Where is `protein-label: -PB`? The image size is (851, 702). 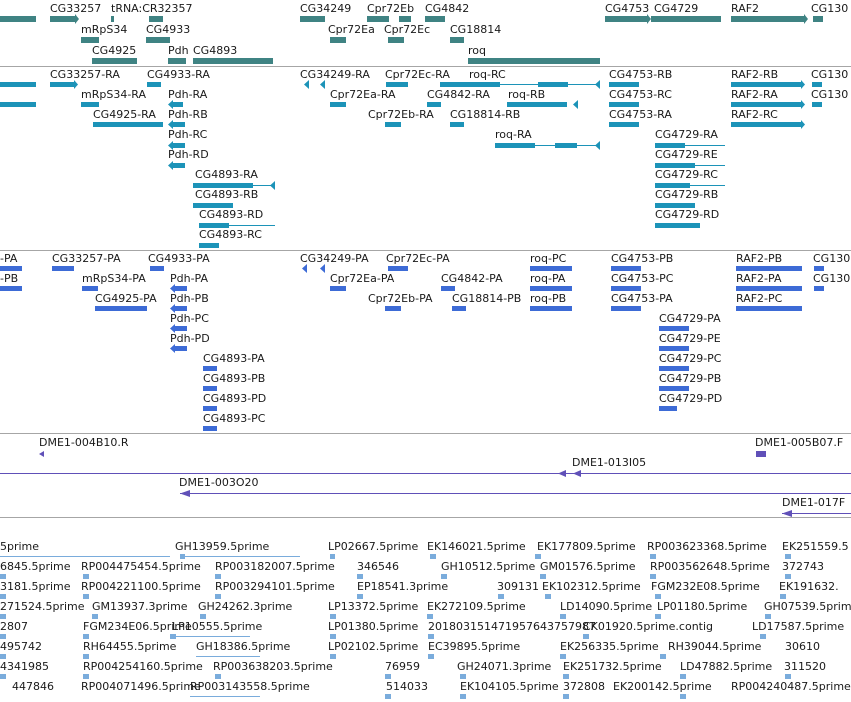
protein-label: -PB is located at coordinates (9, 278).